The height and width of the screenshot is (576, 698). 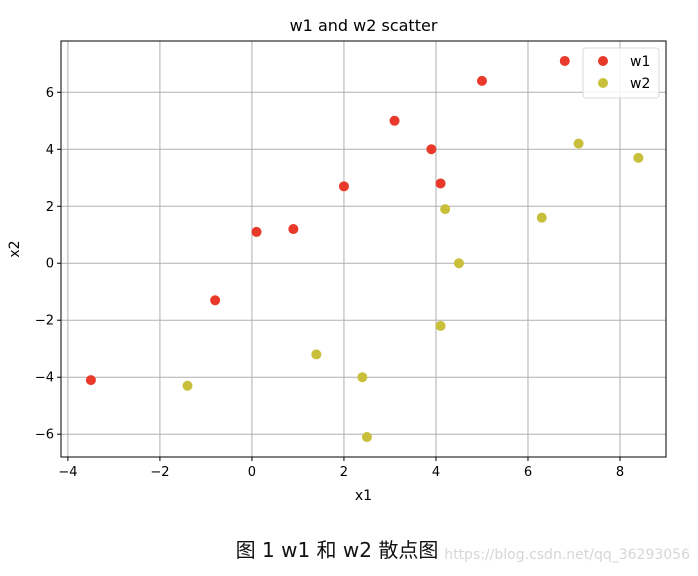 I want to click on x-axis-label: x1, so click(x=363, y=496).